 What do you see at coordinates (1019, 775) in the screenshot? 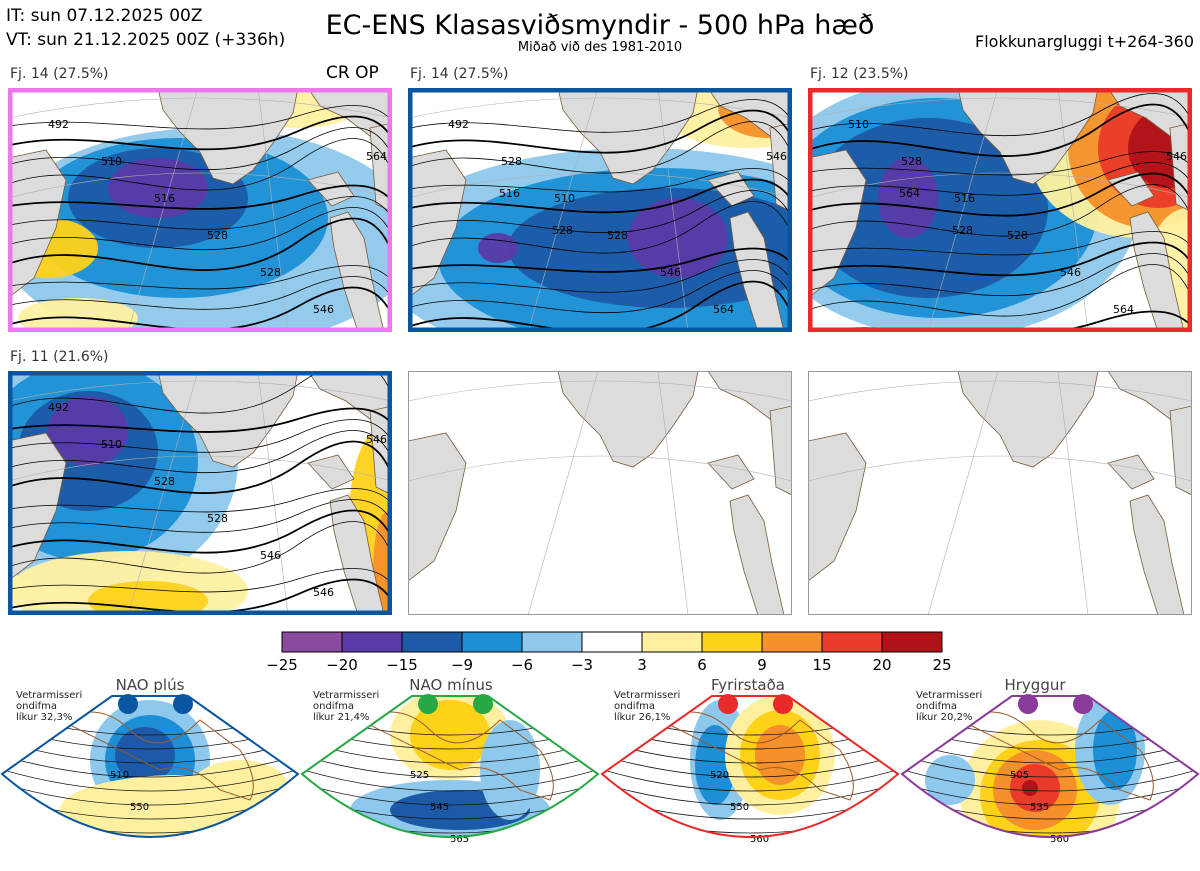
I see `contour-label: 505` at bounding box center [1019, 775].